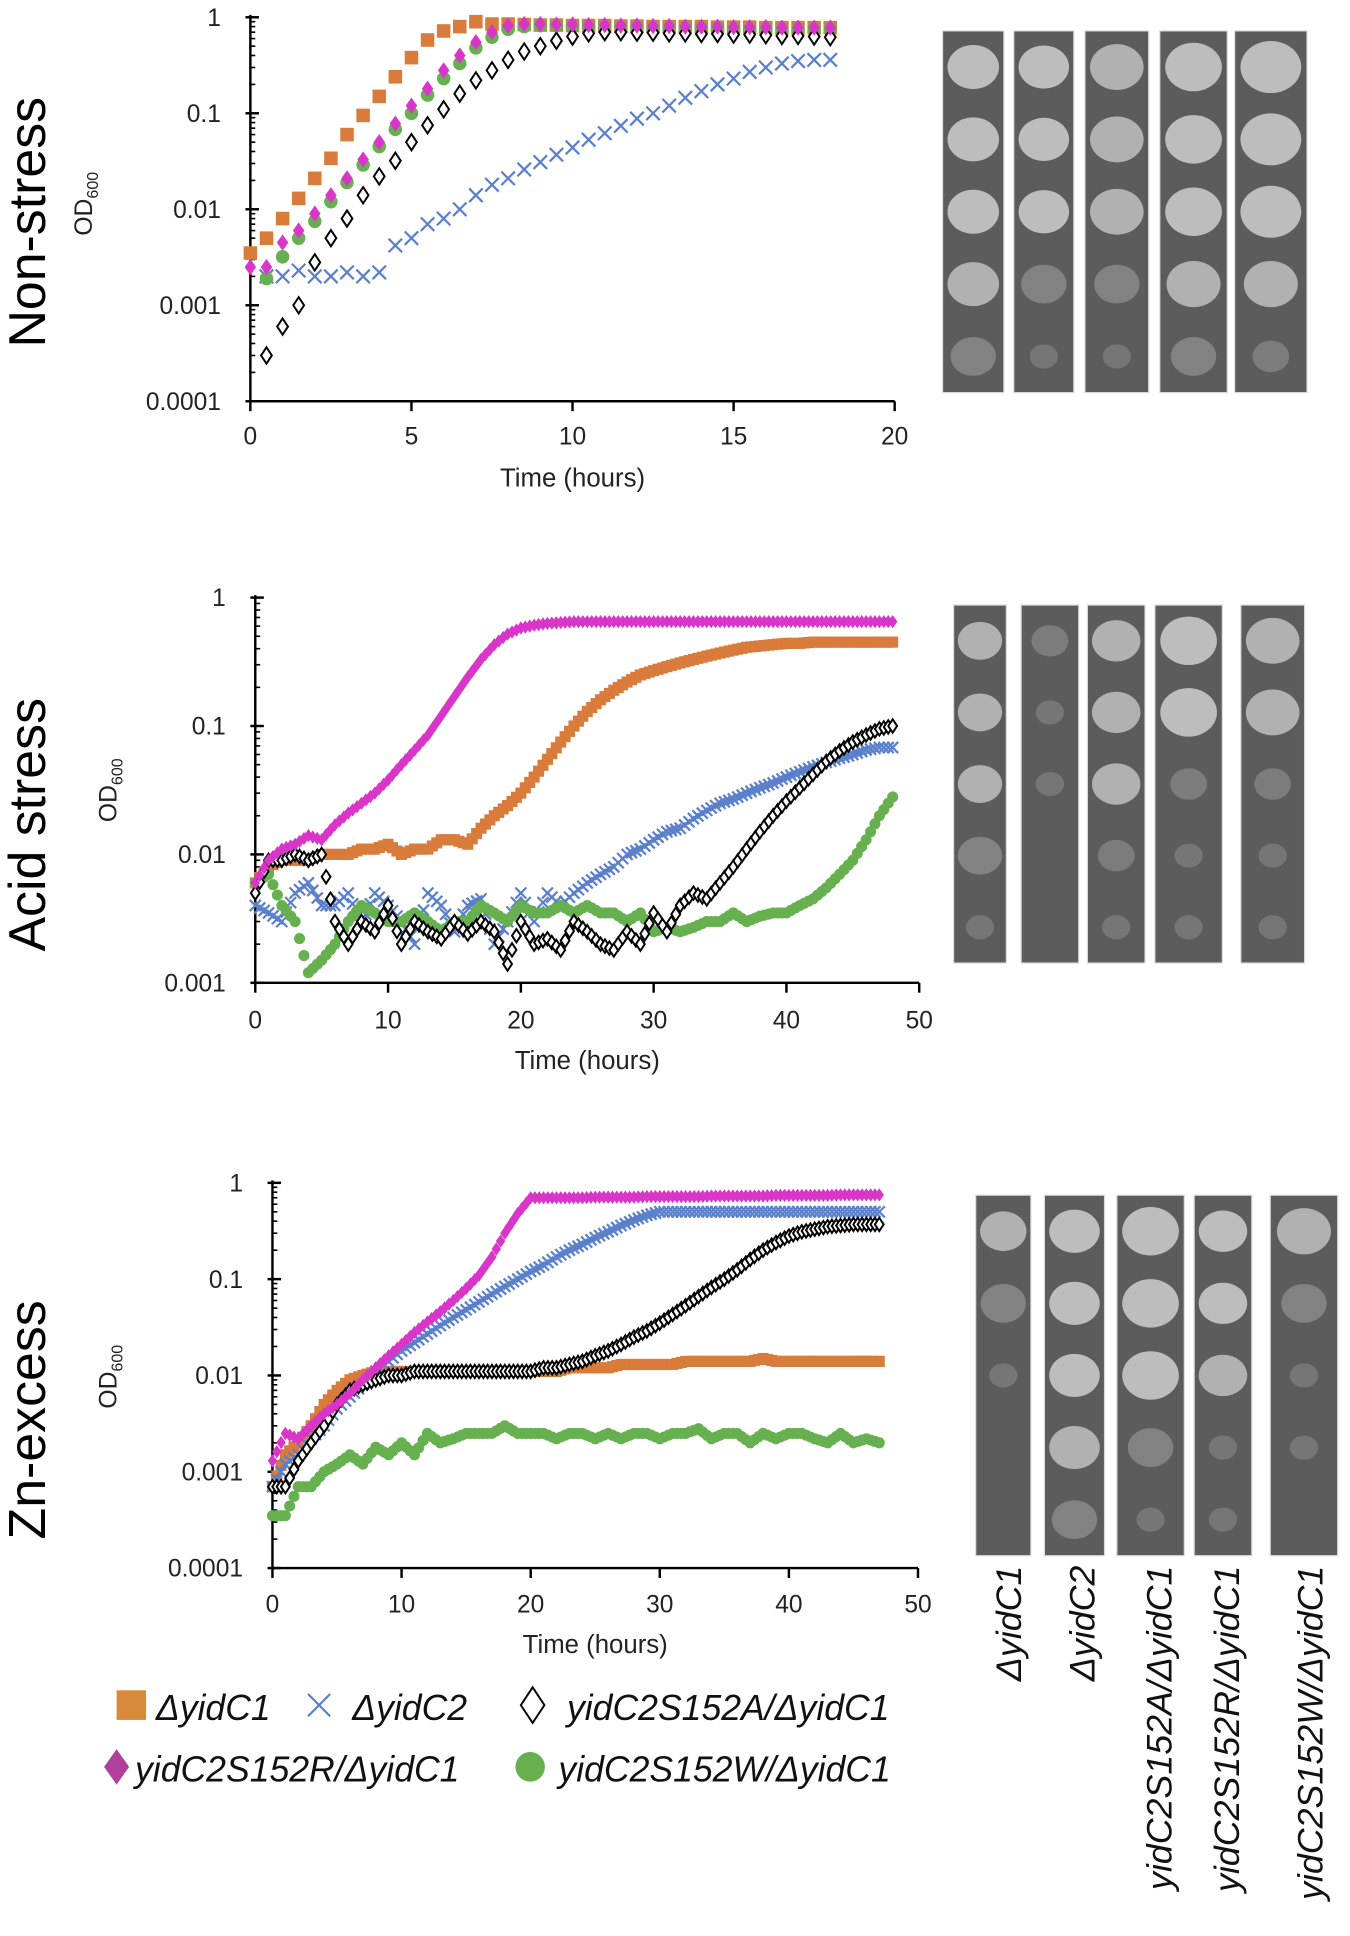 This screenshot has height=1936, width=1350. Describe the element at coordinates (409, 1708) in the screenshot. I see `legend-label: ΔyidC2` at that location.